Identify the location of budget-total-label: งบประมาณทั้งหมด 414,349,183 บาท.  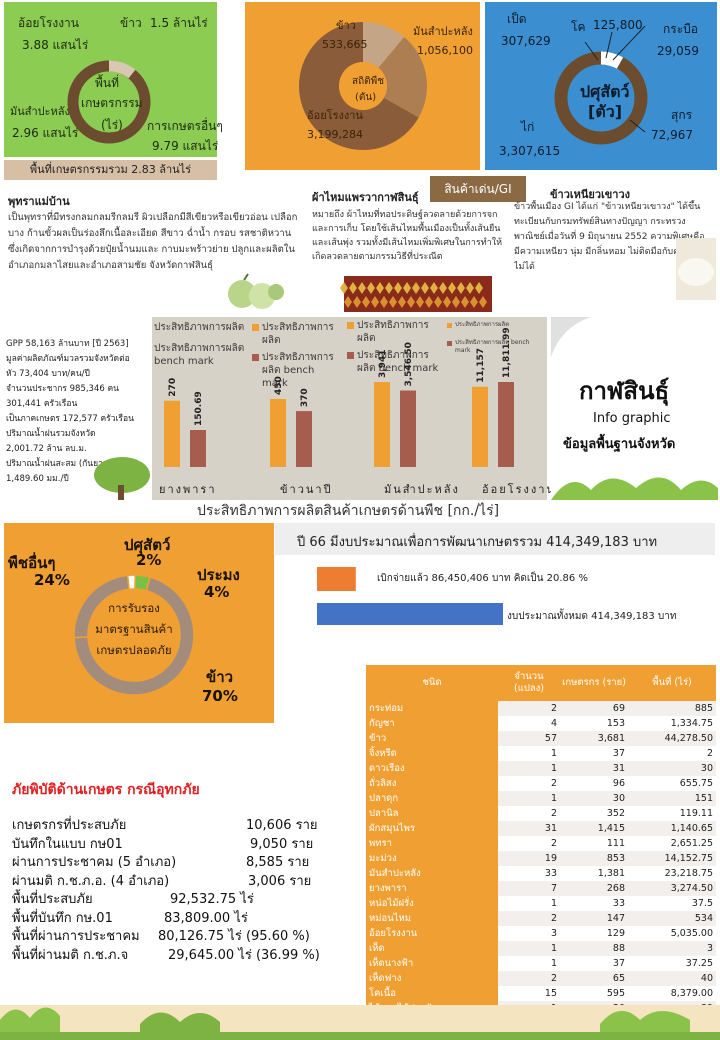
(592, 616).